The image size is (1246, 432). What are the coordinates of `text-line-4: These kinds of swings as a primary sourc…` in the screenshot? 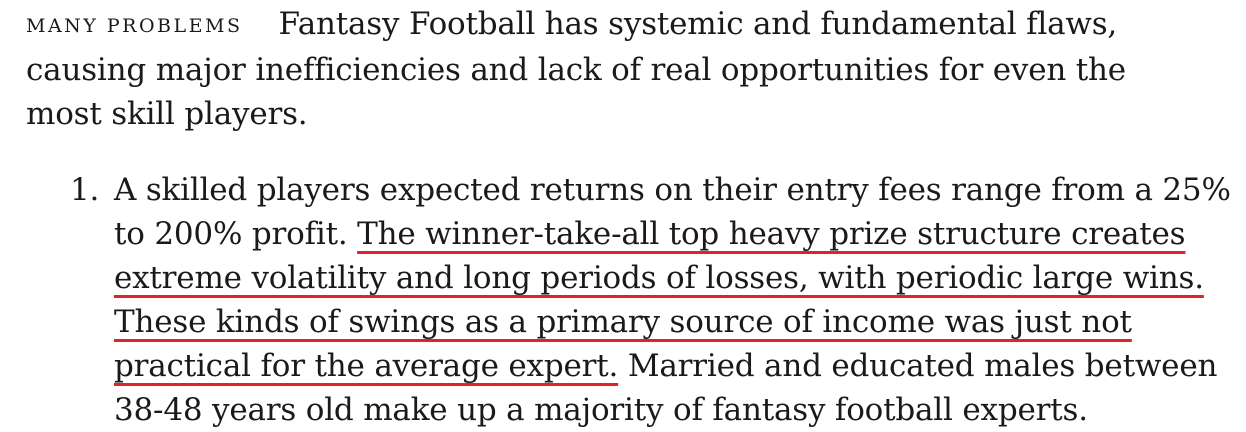 It's located at (654, 322).